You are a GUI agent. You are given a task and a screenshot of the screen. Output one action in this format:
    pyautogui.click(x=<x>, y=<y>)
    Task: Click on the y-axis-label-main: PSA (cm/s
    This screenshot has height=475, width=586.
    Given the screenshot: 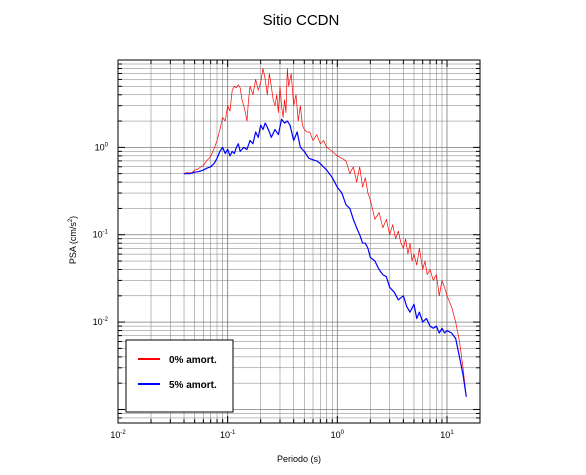 What is the action you would take?
    pyautogui.click(x=73, y=243)
    